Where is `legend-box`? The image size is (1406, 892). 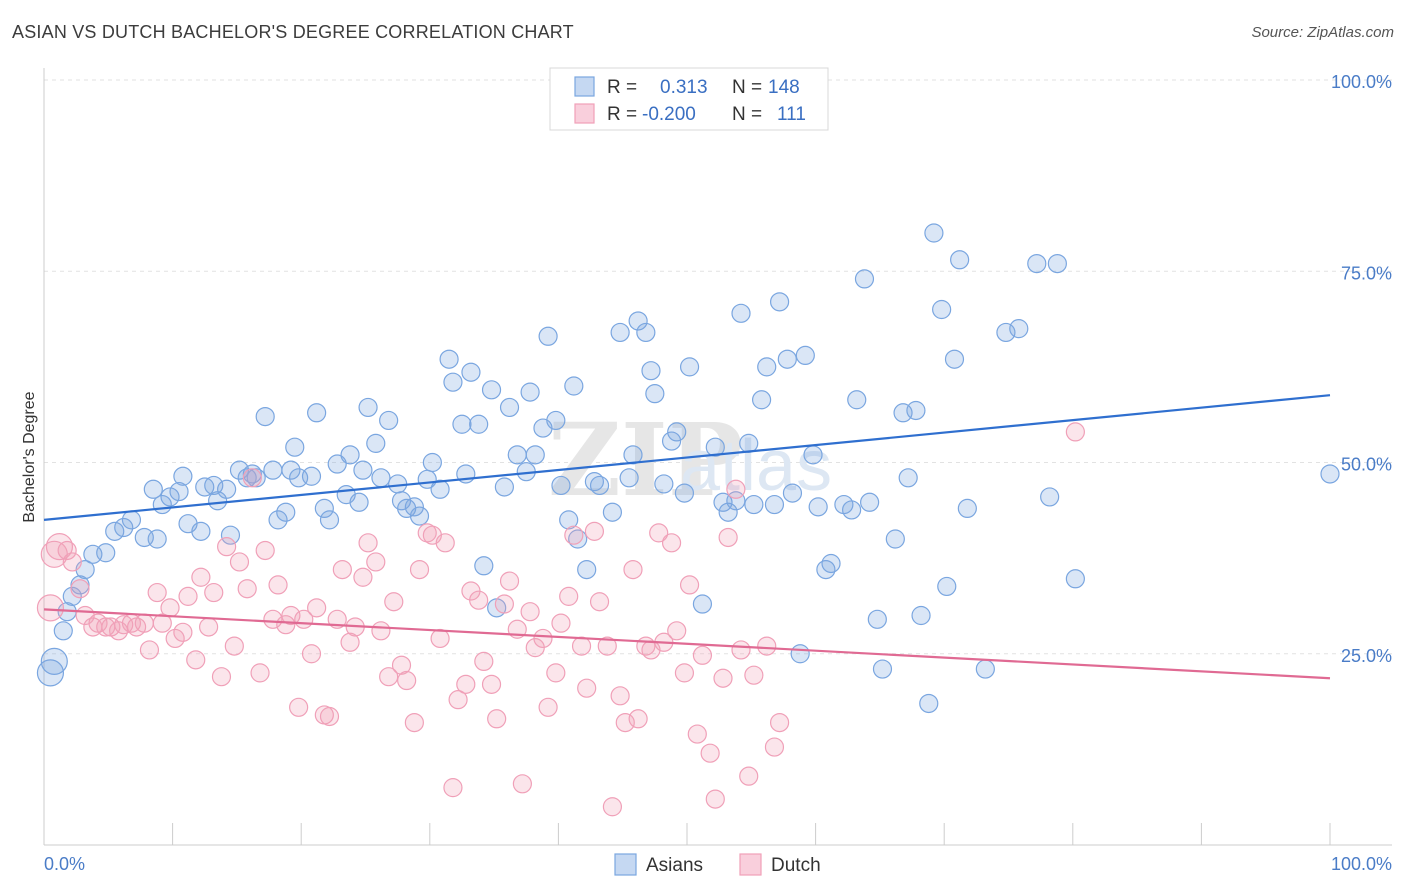 legend-box is located at coordinates (689, 99).